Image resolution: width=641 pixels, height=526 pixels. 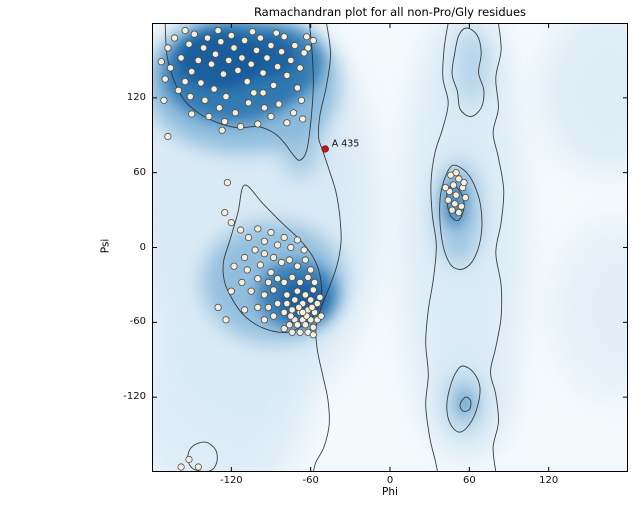 I want to click on x-axis-label: Phi, so click(x=390, y=492).